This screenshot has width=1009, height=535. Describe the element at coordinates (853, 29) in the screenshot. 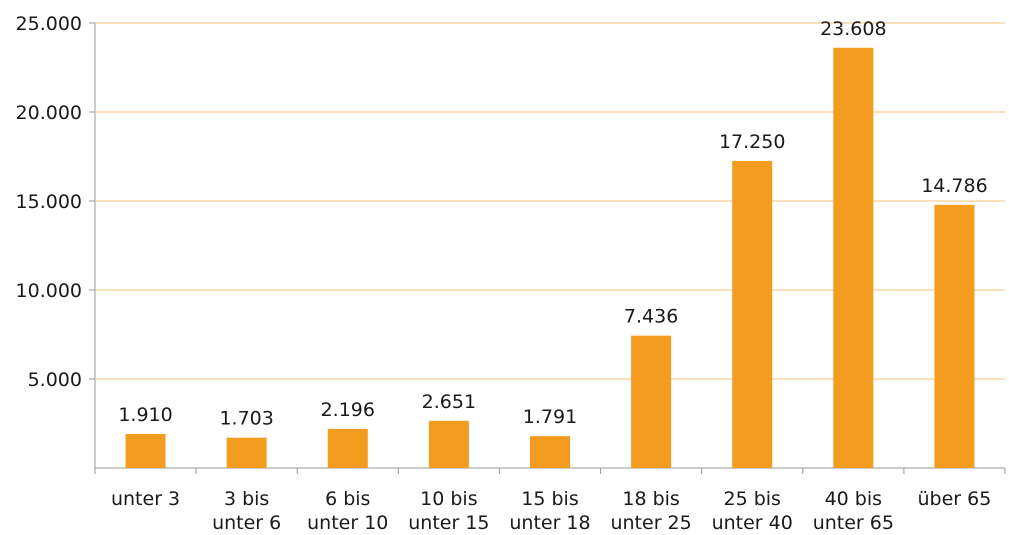

I see `value-label: 23.608` at that location.